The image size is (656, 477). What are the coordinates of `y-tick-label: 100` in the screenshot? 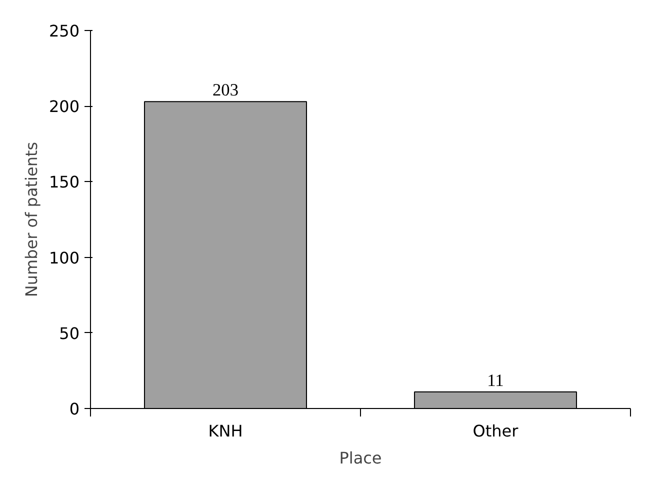 It's located at (64, 258).